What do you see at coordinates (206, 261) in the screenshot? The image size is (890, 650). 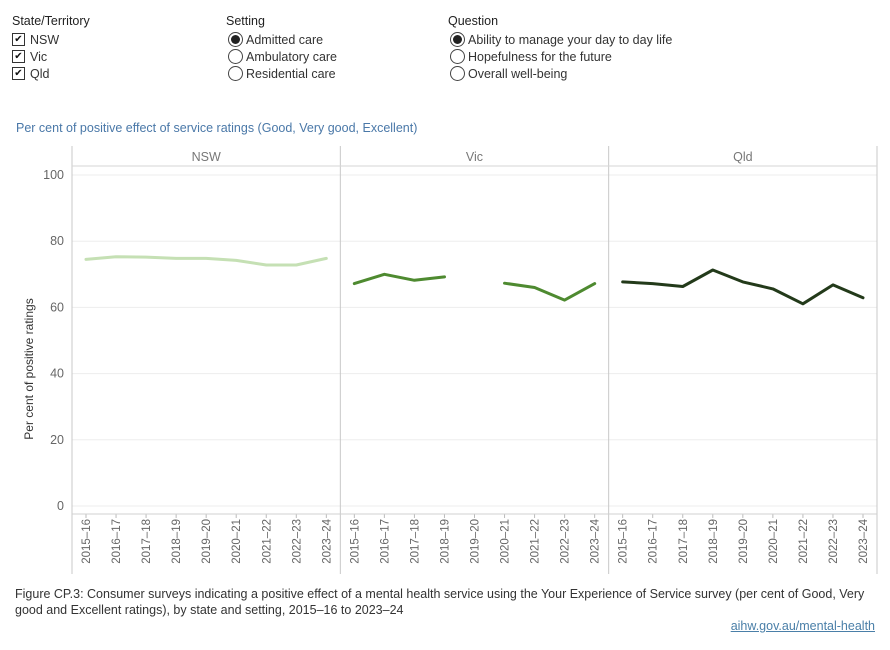 I see `series-line-nsw` at bounding box center [206, 261].